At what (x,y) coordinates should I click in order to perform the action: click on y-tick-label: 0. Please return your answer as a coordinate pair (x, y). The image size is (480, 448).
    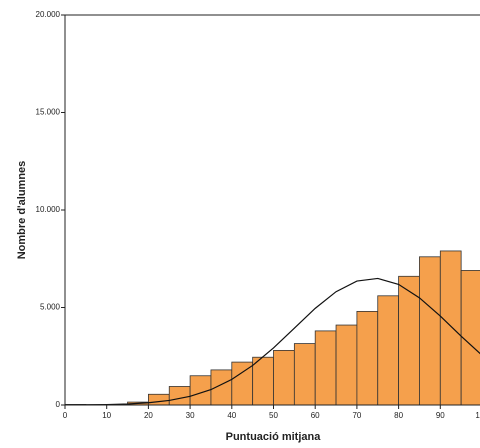
    Looking at the image, I should click on (58, 404).